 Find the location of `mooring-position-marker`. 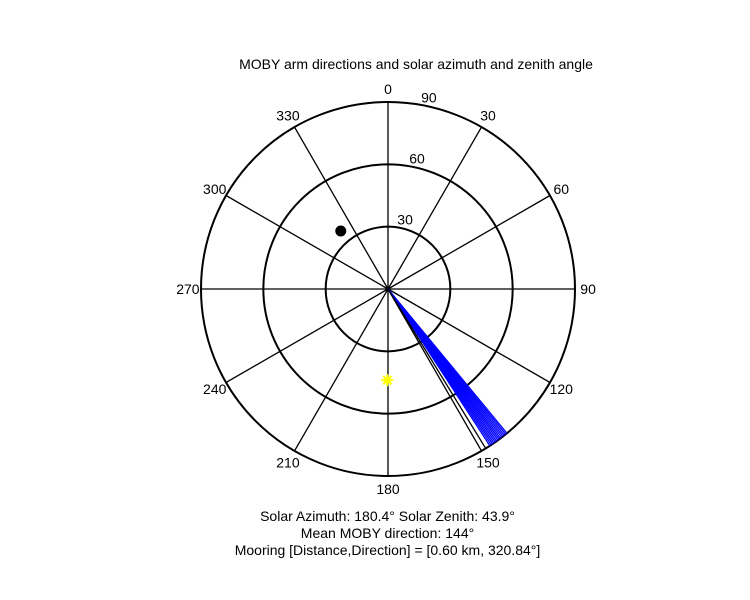

mooring-position-marker is located at coordinates (341, 231).